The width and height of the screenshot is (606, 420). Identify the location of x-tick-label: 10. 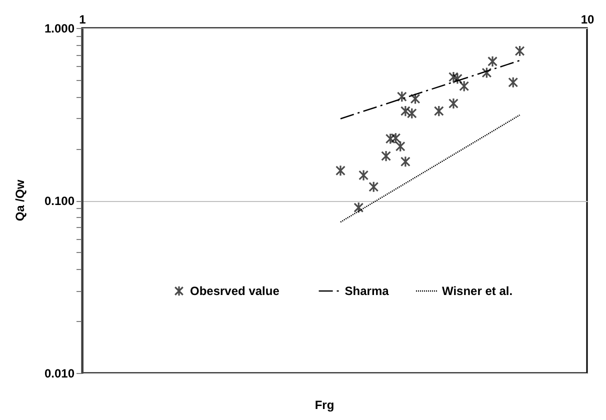
(587, 19).